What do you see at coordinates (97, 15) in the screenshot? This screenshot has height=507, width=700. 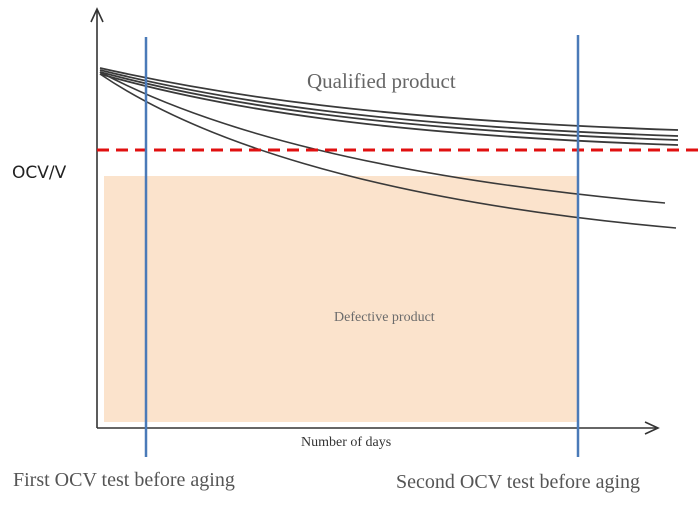 I see `y-axis-arrow` at bounding box center [97, 15].